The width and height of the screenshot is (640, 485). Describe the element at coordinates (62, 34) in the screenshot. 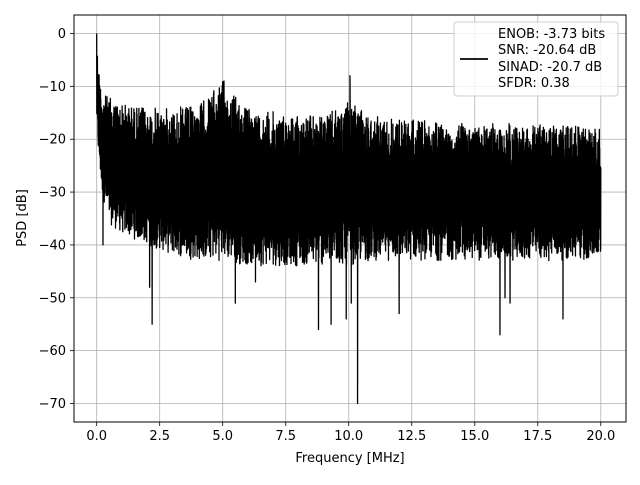

I see `y-tick-label: 0` at that location.